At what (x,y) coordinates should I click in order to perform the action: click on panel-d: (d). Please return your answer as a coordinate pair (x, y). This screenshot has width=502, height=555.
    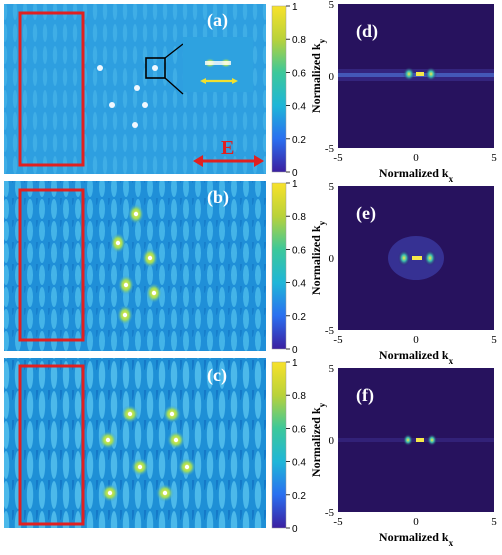
    Looking at the image, I should click on (416, 76).